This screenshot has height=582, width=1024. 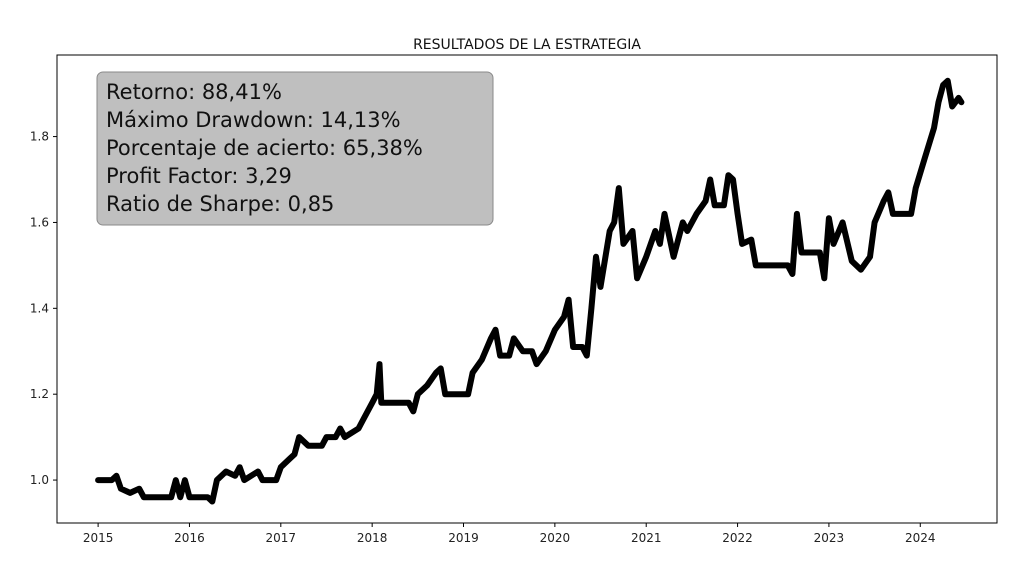 I want to click on y-tick-label: 1.8, so click(x=39, y=137).